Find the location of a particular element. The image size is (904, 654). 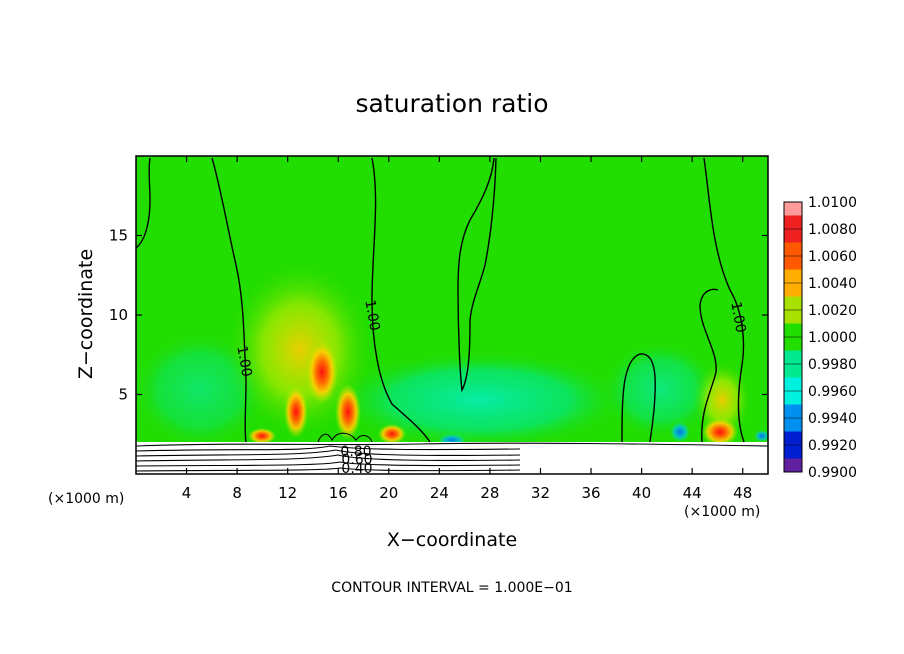

chart-title: saturation ratio is located at coordinates (451, 103).